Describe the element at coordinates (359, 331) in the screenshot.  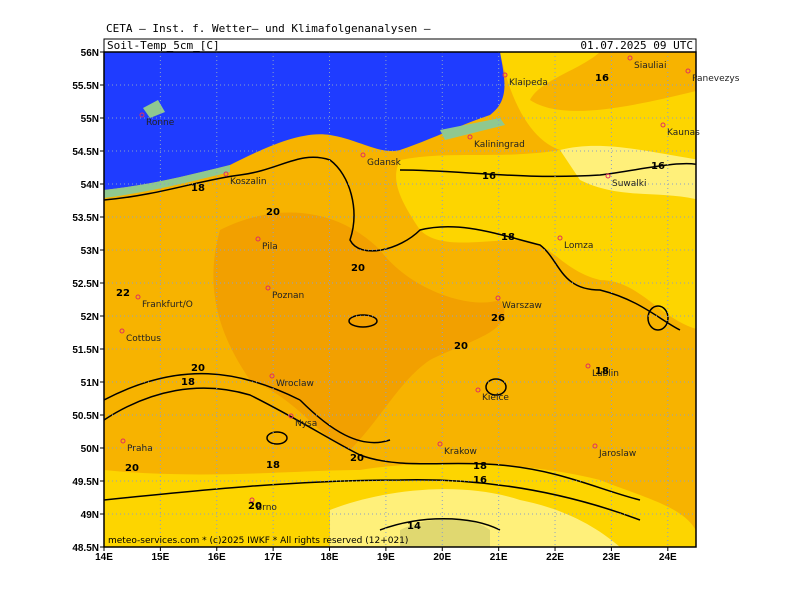
I see `warm-core` at that location.